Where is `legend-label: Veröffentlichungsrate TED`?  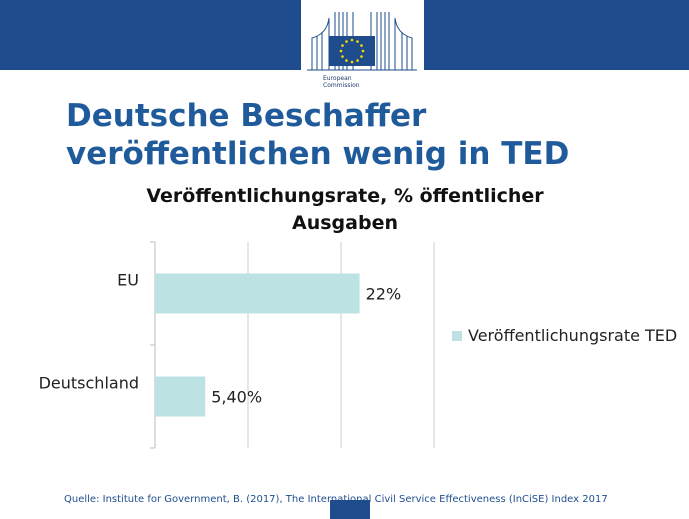 legend-label: Veröffentlichungsrate TED is located at coordinates (573, 335).